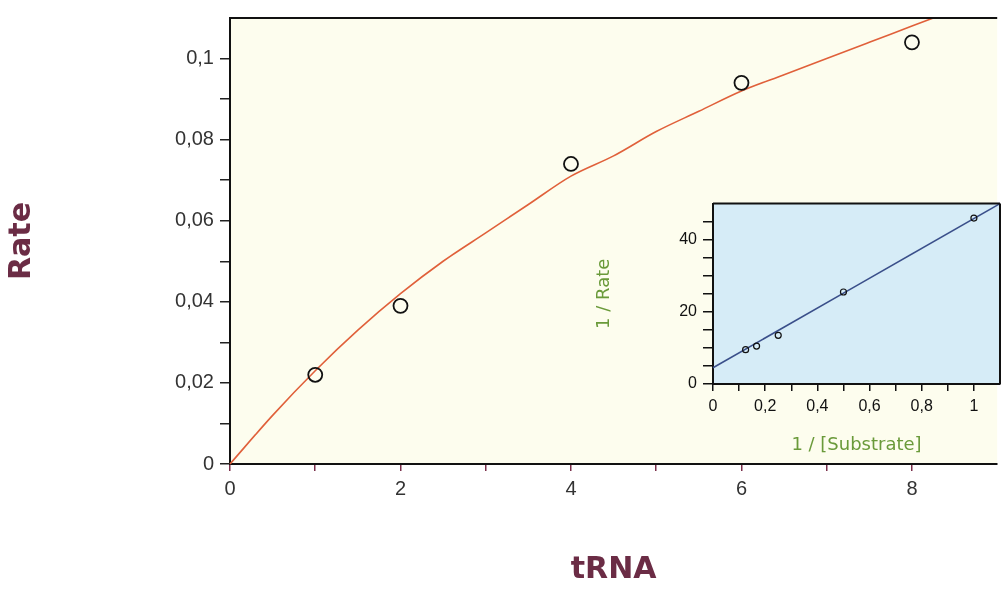 Image resolution: width=1006 pixels, height=592 pixels. What do you see at coordinates (614, 567) in the screenshot?
I see `x-axis-title: tRNA` at bounding box center [614, 567].